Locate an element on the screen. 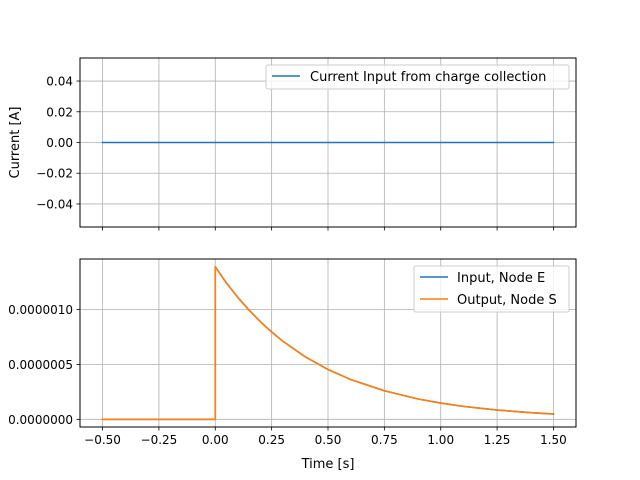  top-legend-box is located at coordinates (417, 77).